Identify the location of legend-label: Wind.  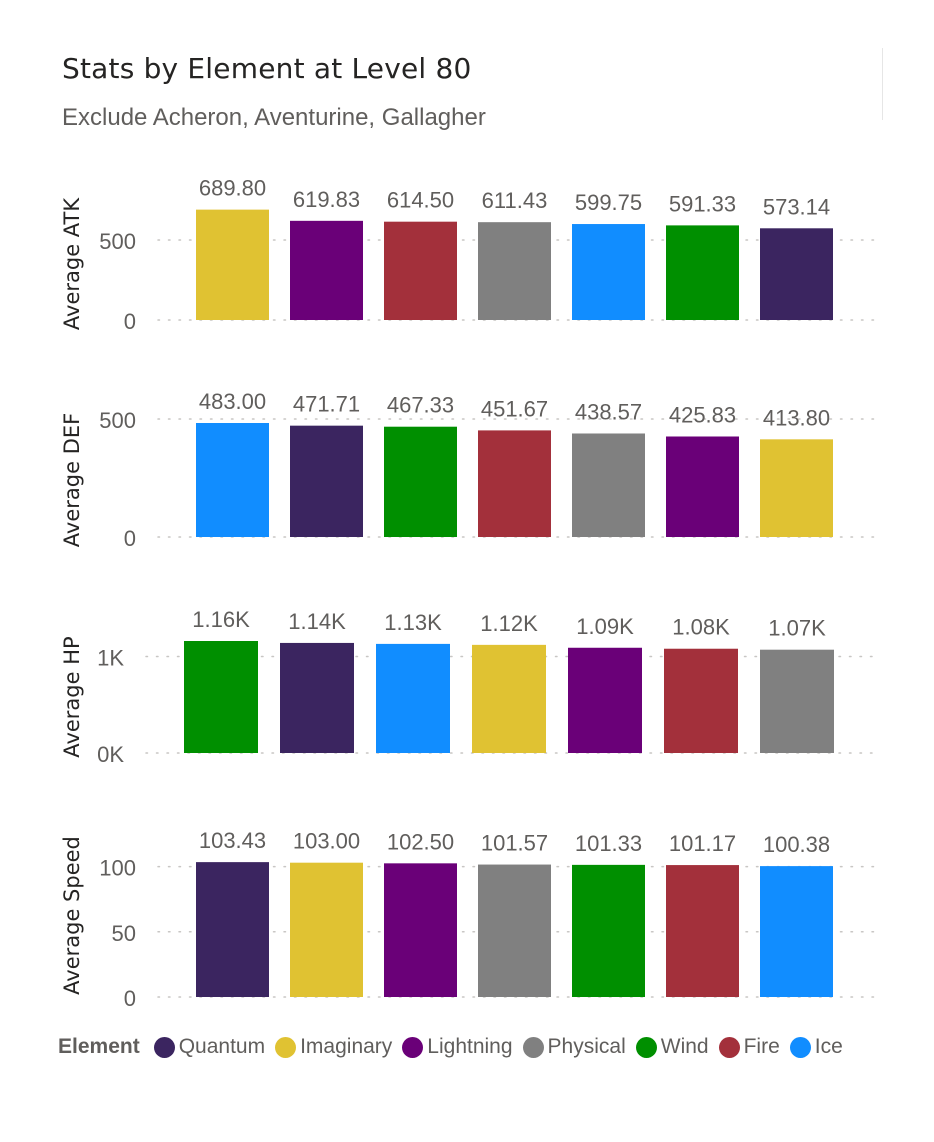
(684, 1046).